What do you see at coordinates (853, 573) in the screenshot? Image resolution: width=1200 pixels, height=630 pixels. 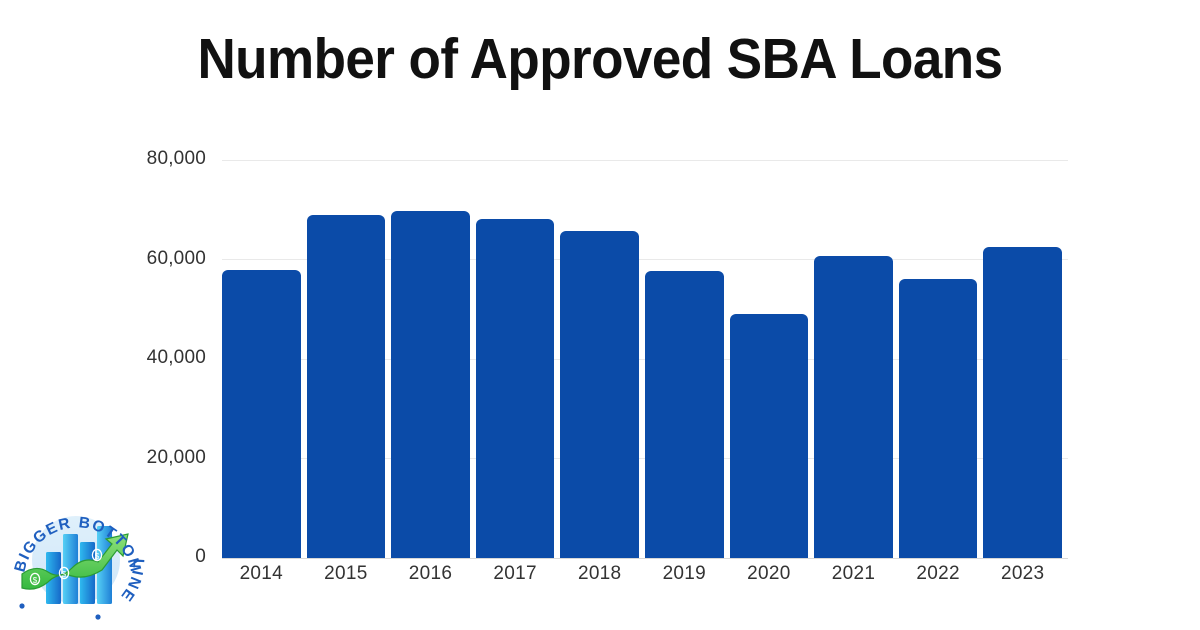 I see `x-axis-label-2021: 2021` at bounding box center [853, 573].